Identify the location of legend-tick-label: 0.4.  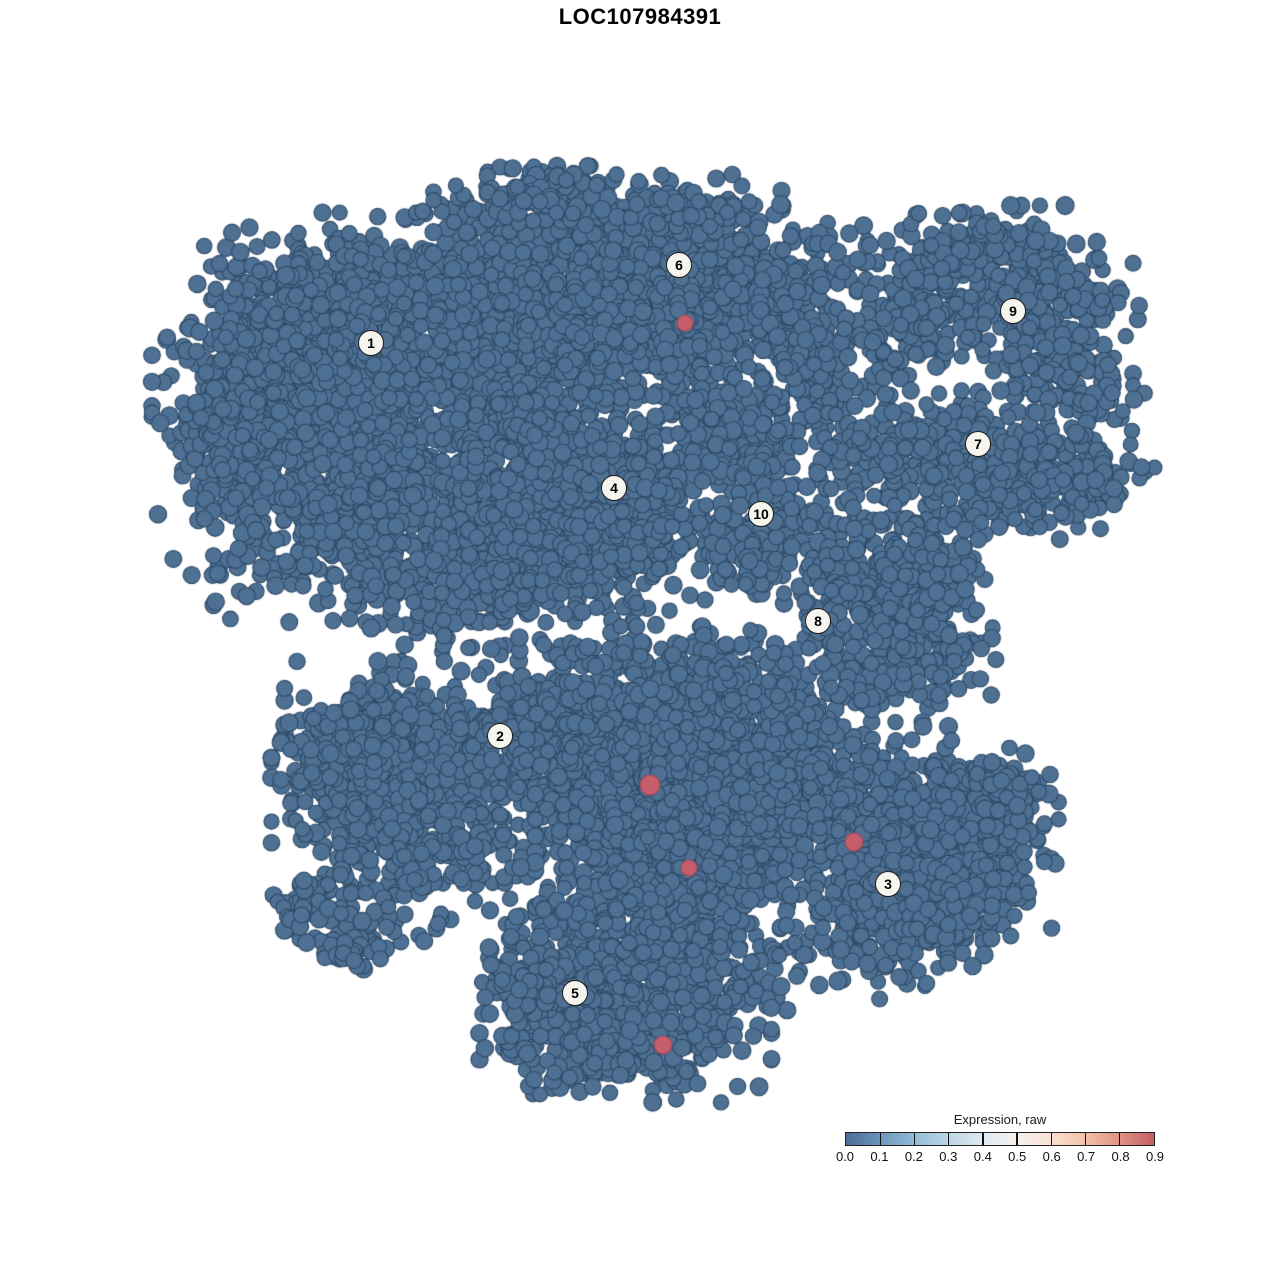
(982, 1156).